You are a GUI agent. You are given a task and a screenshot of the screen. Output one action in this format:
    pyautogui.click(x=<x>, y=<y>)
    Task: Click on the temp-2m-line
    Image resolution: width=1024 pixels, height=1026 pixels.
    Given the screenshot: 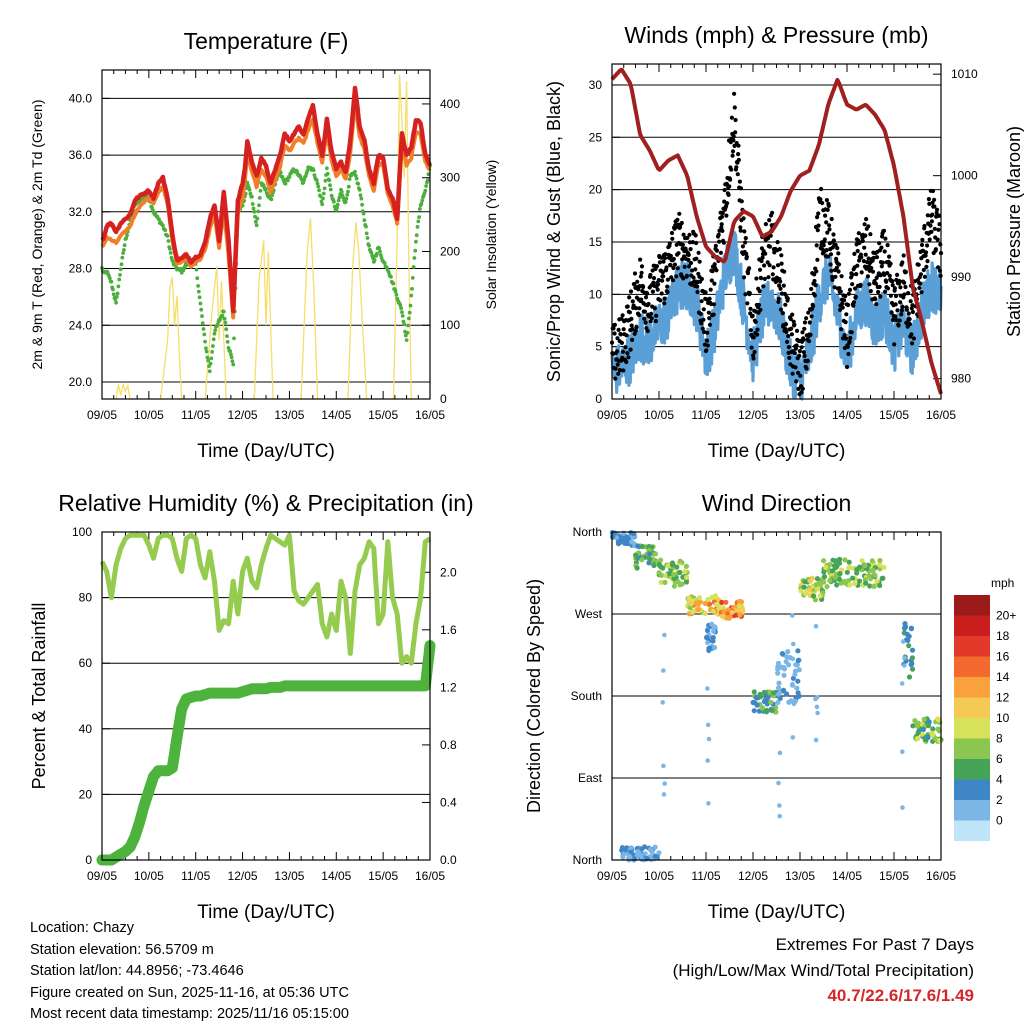 What is the action you would take?
    pyautogui.click(x=266, y=199)
    